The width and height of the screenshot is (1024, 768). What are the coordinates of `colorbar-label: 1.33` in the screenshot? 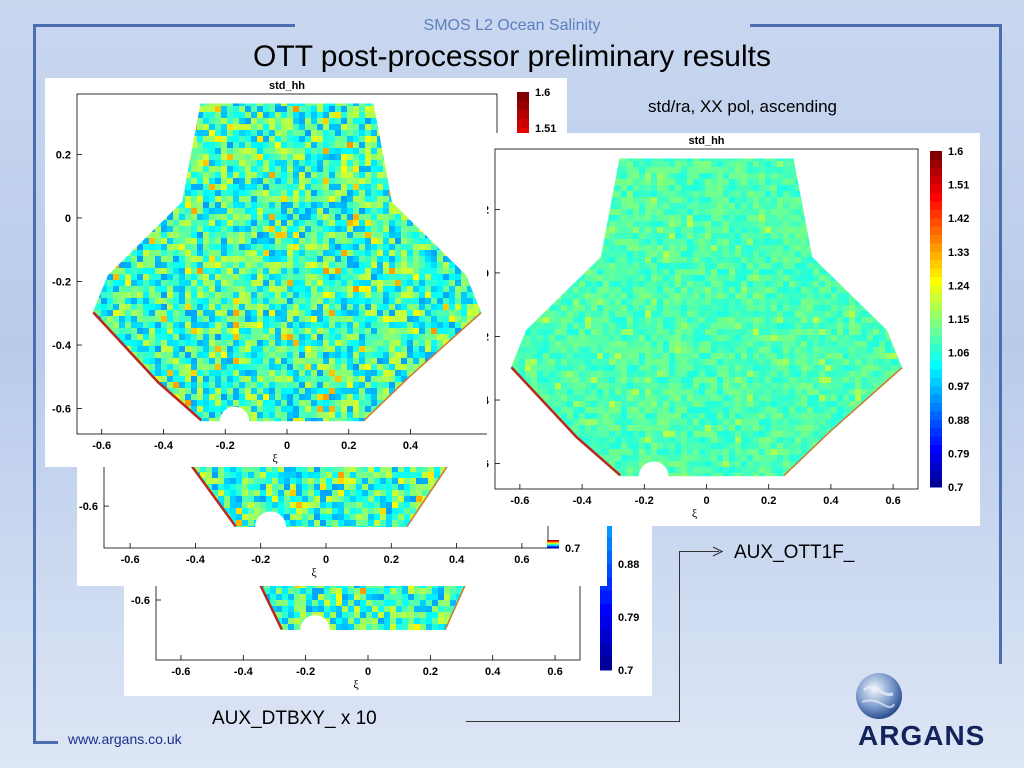 It's located at (958, 253).